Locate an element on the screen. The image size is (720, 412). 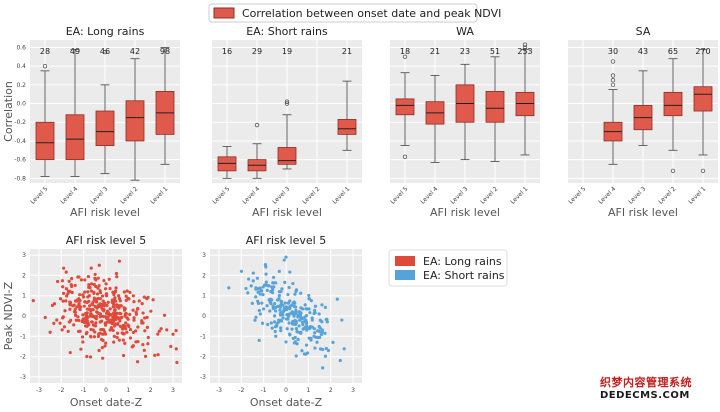
watermark-line1: 织梦内容管理系统 is located at coordinates (646, 382).